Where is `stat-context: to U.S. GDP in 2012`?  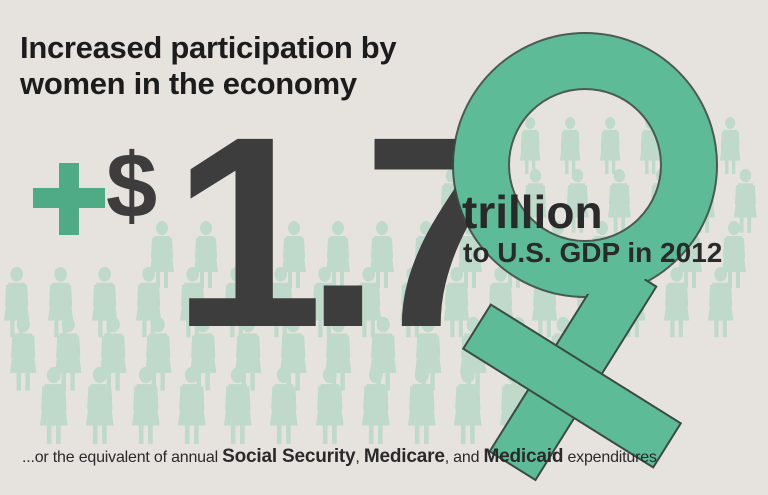 stat-context: to U.S. GDP in 2012 is located at coordinates (593, 252).